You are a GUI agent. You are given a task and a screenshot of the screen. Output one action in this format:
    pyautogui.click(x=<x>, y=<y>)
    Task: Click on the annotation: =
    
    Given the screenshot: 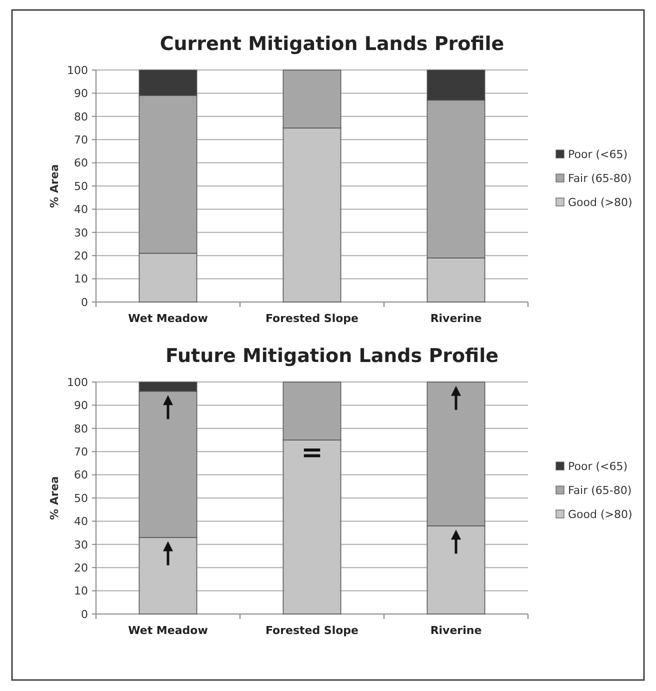 What is the action you would take?
    pyautogui.click(x=312, y=453)
    